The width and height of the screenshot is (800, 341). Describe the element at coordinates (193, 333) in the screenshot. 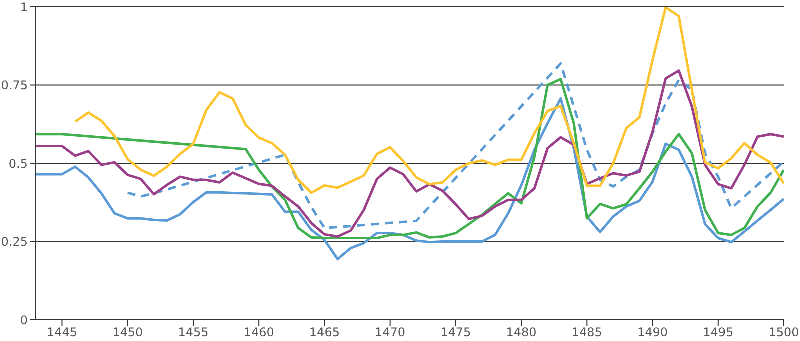

I see `x-tick-label: 1455` at that location.